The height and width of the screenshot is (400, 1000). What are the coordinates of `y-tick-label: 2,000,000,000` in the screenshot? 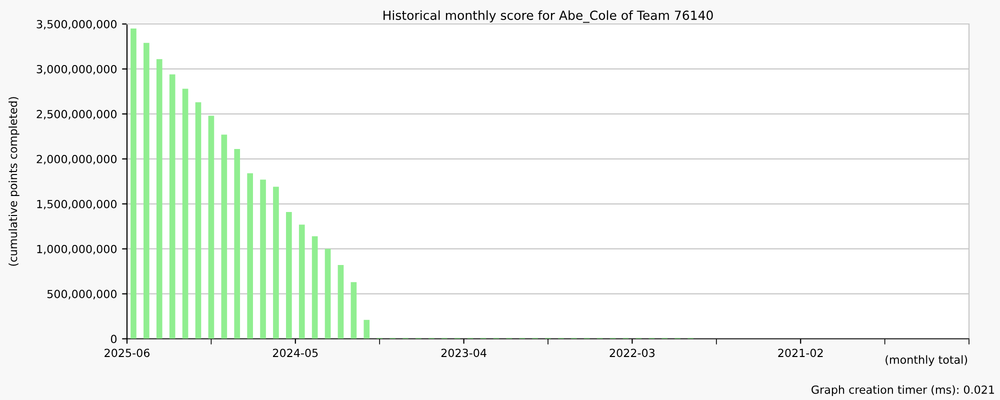 It's located at (76, 159).